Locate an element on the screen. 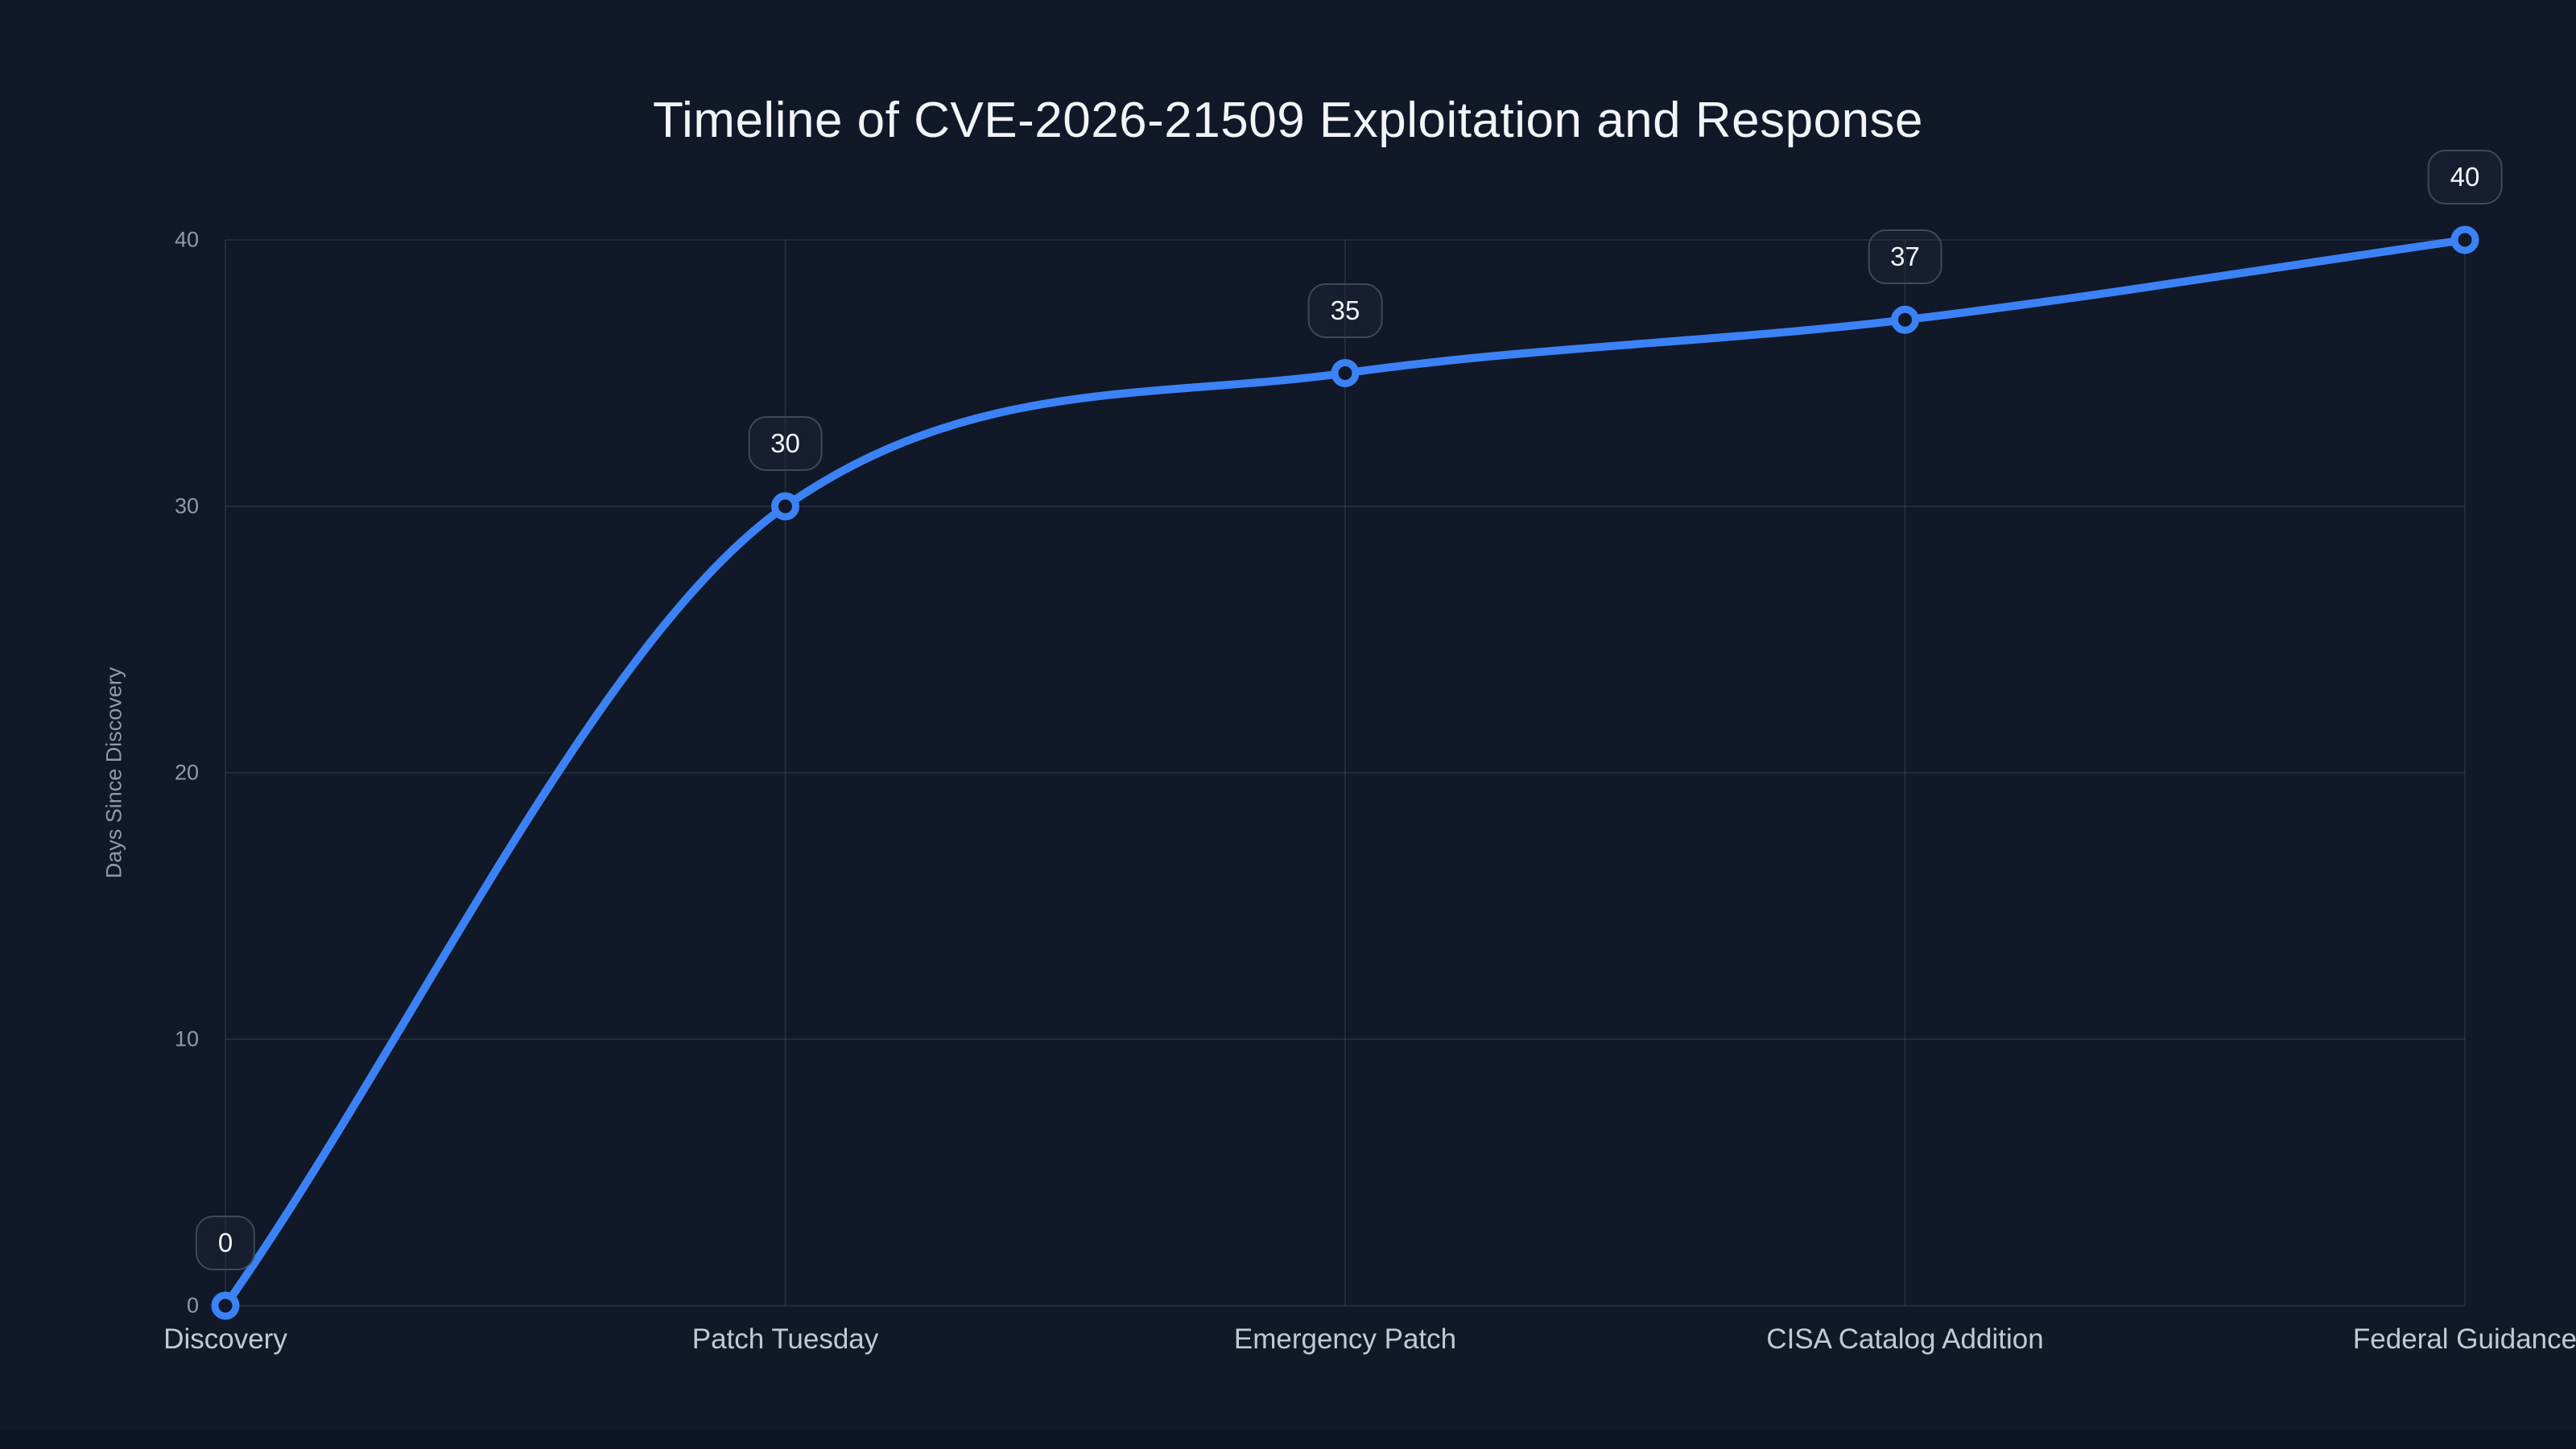 This screenshot has height=1449, width=2576. data-point-label: 30 is located at coordinates (785, 443).